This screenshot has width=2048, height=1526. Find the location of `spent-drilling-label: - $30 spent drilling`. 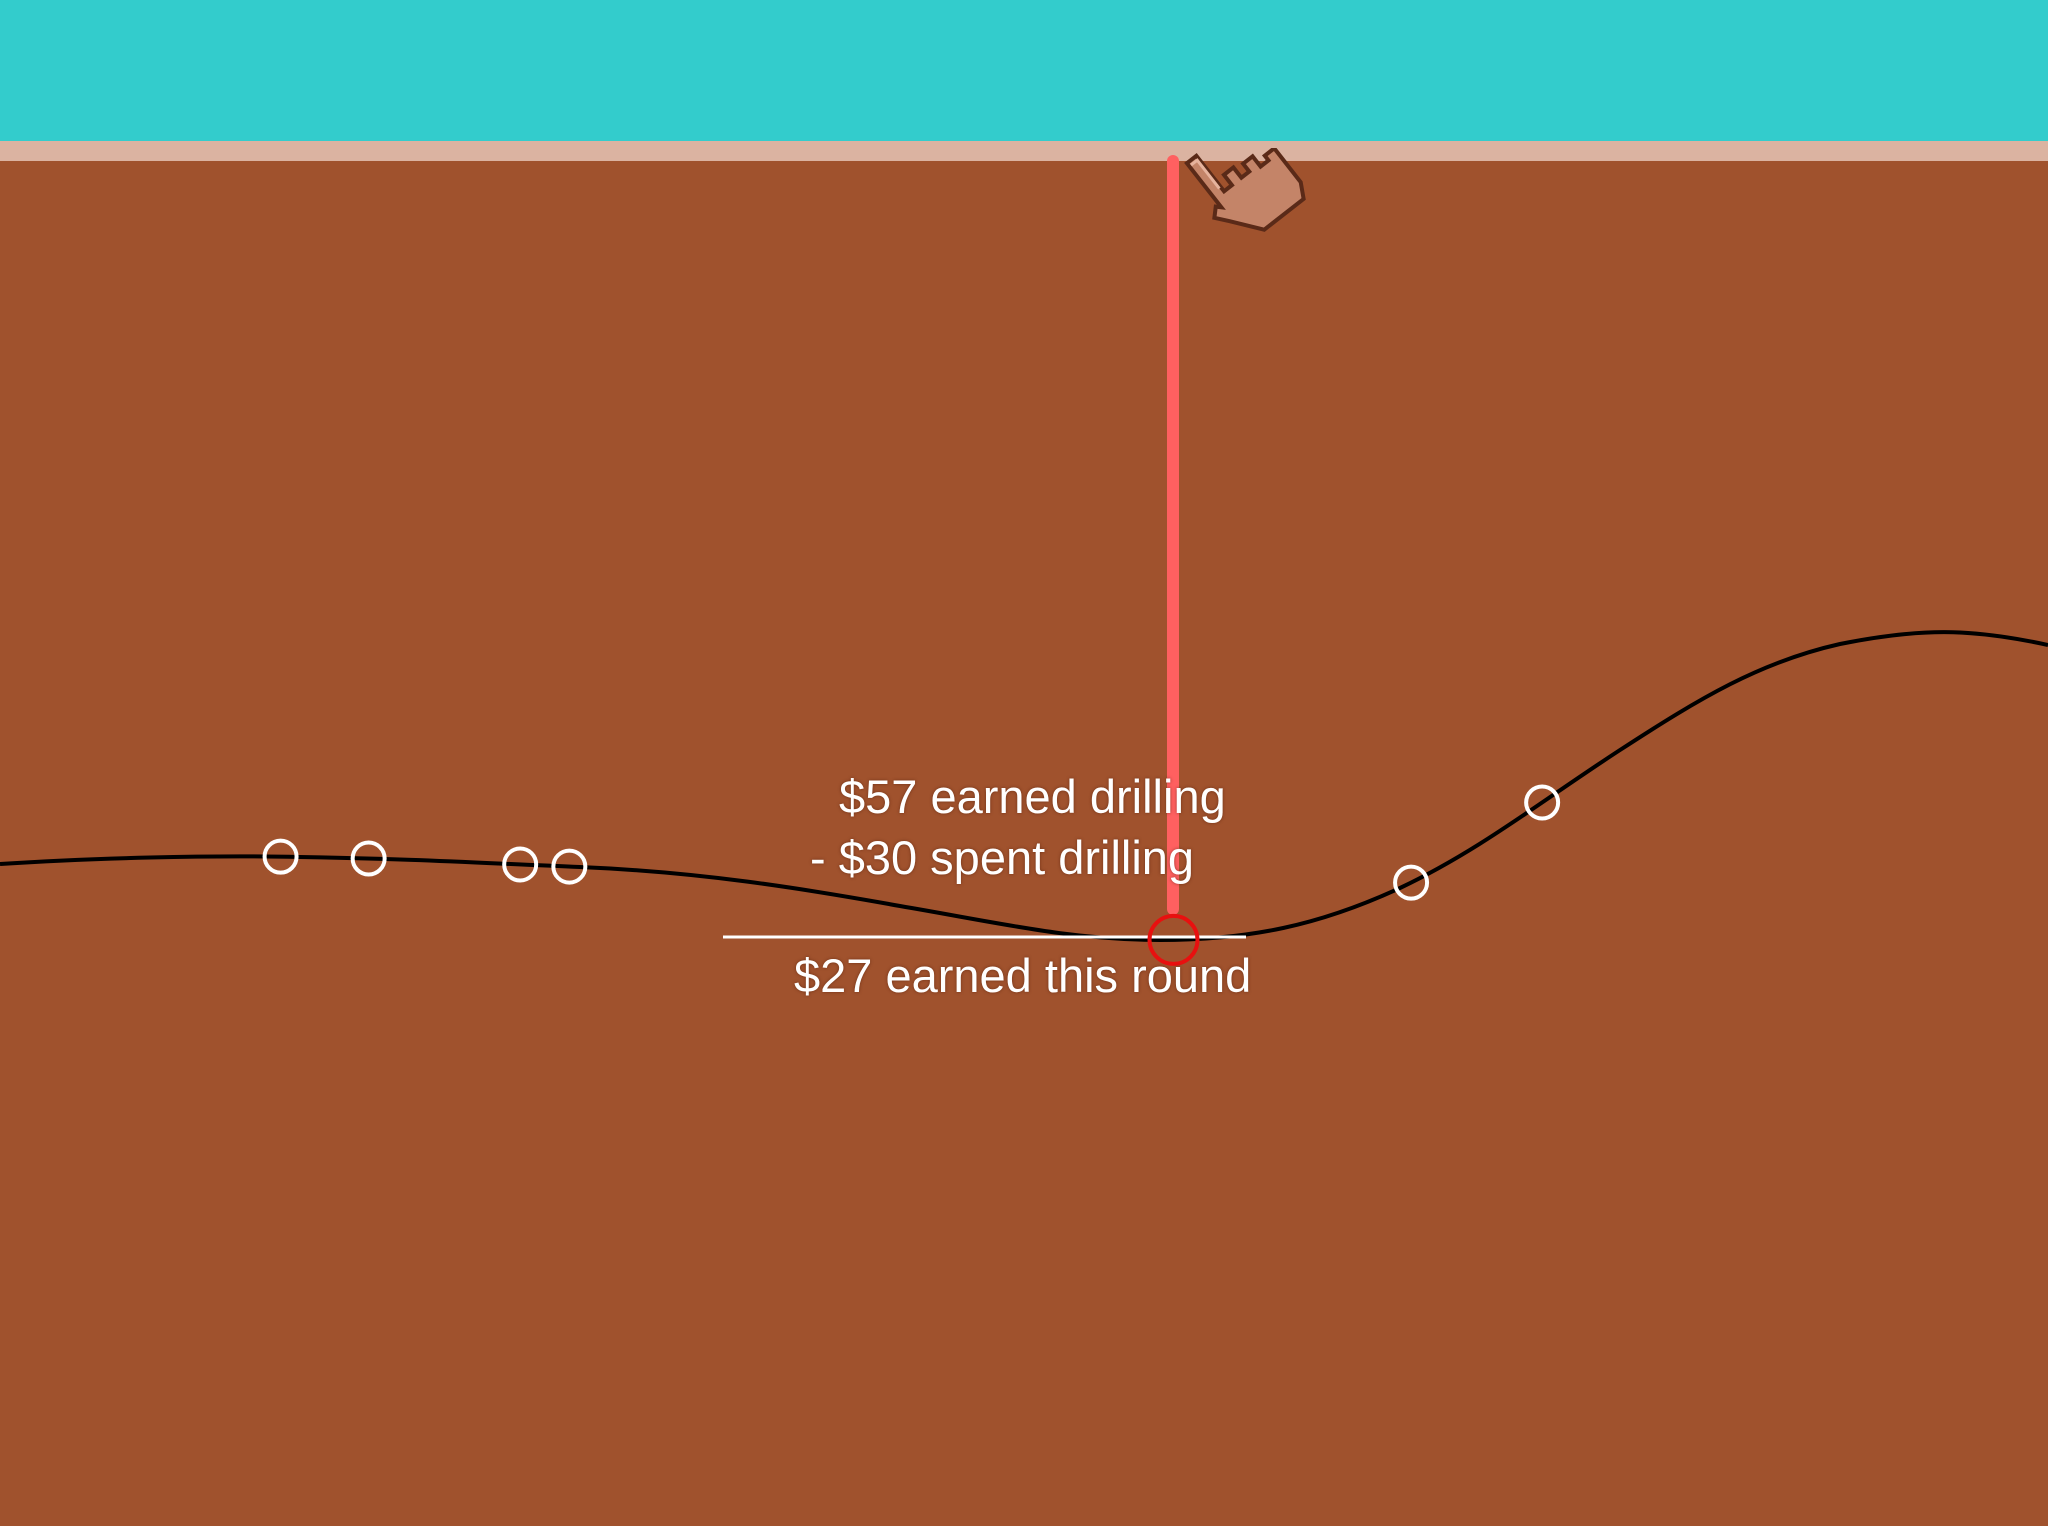

spent-drilling-label: - $30 spent drilling is located at coordinates (1002, 857).